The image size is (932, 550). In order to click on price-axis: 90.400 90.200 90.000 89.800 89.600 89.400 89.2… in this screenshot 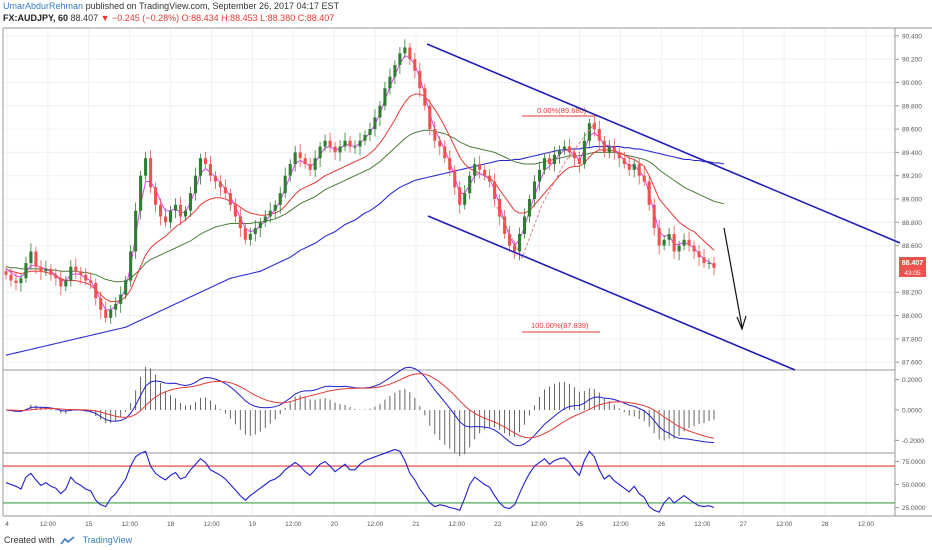, I will do `click(910, 272)`.